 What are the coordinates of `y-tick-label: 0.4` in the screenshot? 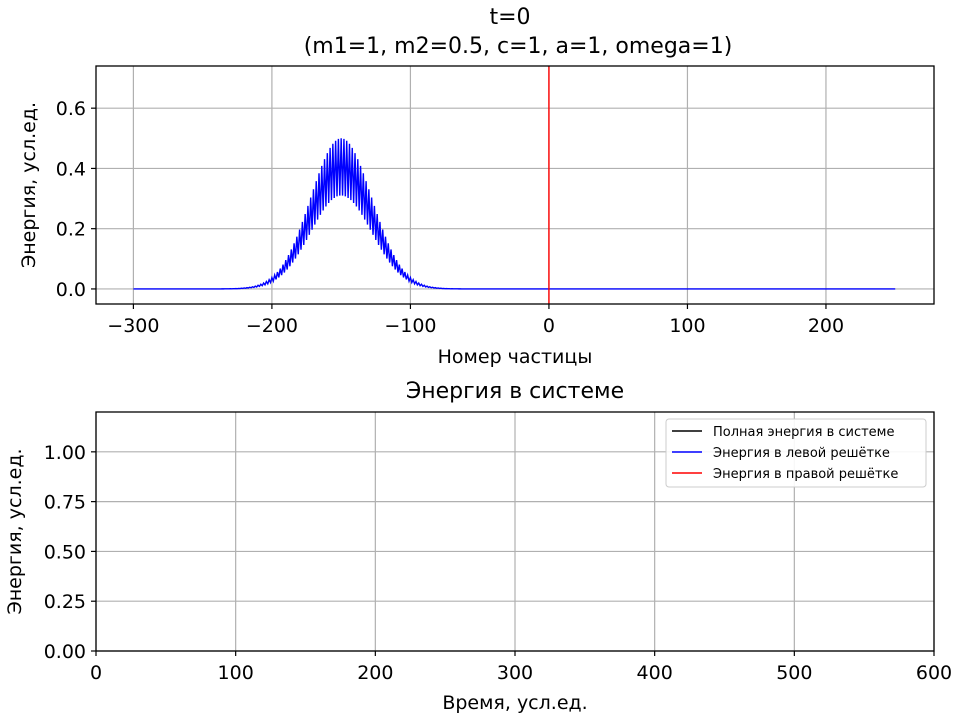 It's located at (71, 169).